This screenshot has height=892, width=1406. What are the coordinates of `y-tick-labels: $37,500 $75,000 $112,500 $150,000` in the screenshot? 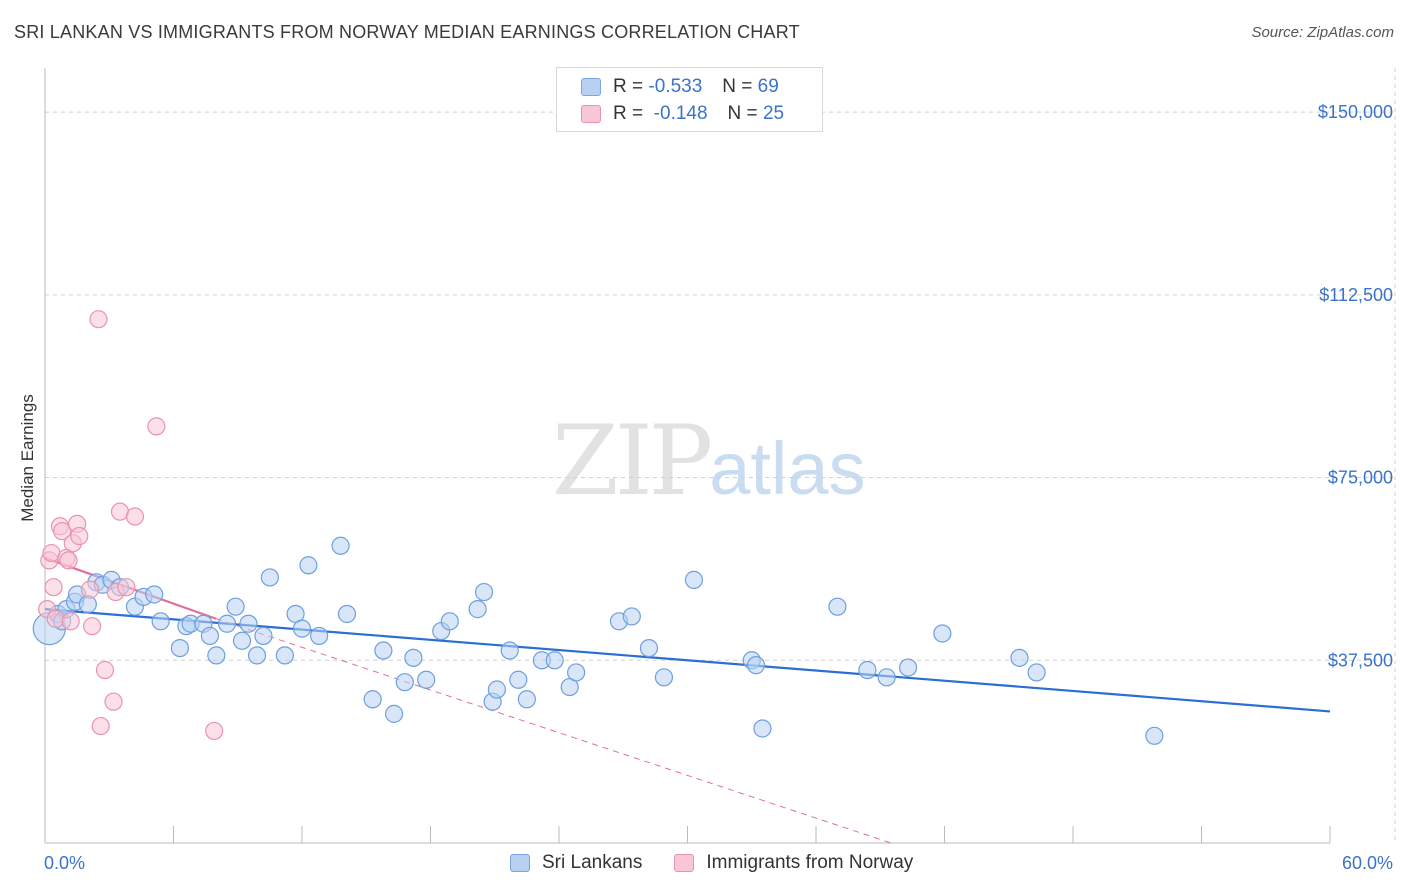 It's located at (1355, 386).